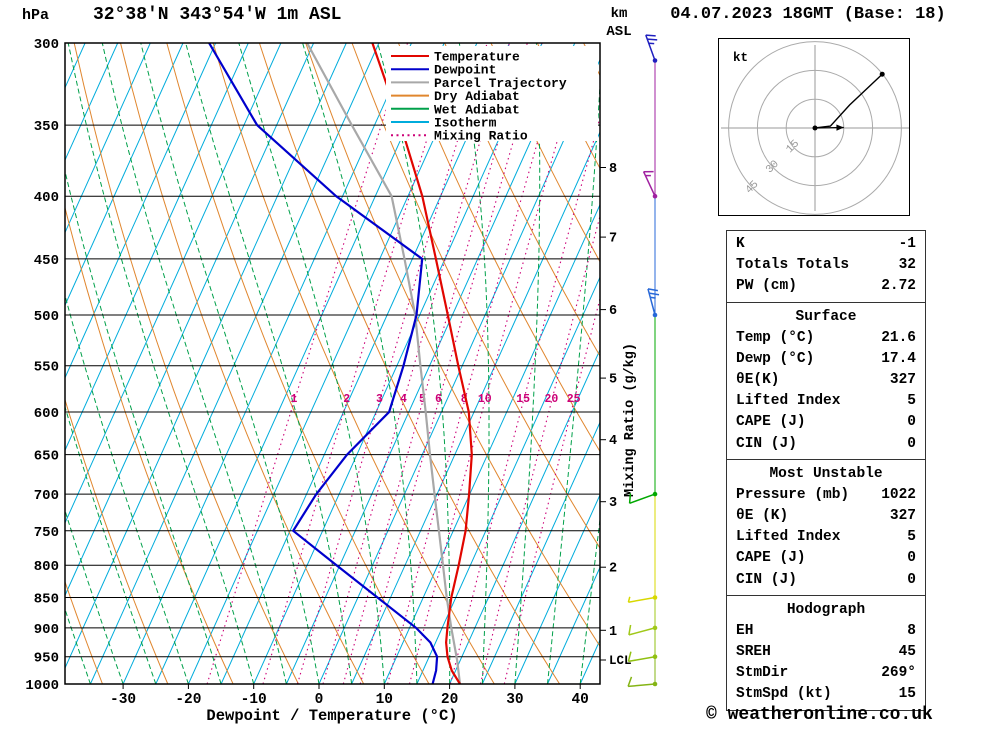 Image resolution: width=1000 pixels, height=733 pixels. I want to click on mixing-ratio-labels: 1 2 3 4 5 6 8 10 15 20 25, so click(436, 399).